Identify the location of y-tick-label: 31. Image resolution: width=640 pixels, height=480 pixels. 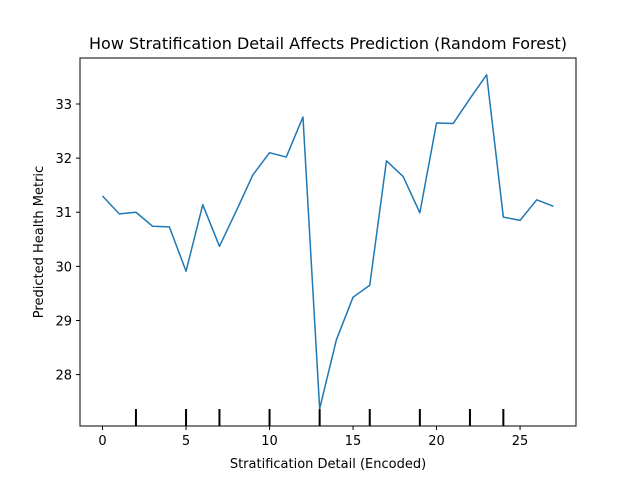
(63, 213).